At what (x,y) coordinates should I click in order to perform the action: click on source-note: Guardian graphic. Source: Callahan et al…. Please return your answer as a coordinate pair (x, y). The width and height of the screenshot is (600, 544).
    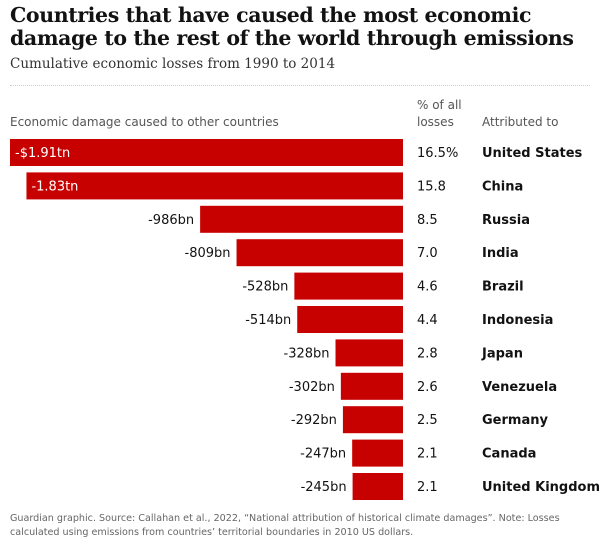
    Looking at the image, I should click on (285, 525).